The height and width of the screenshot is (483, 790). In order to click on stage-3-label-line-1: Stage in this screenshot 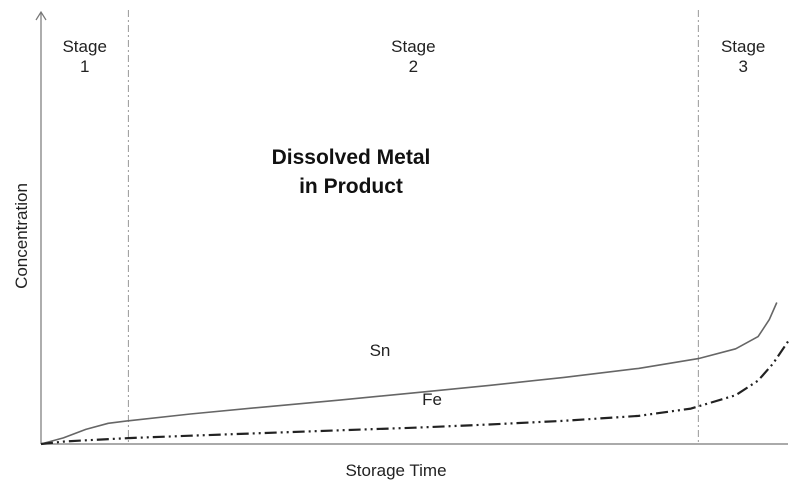, I will do `click(743, 46)`.